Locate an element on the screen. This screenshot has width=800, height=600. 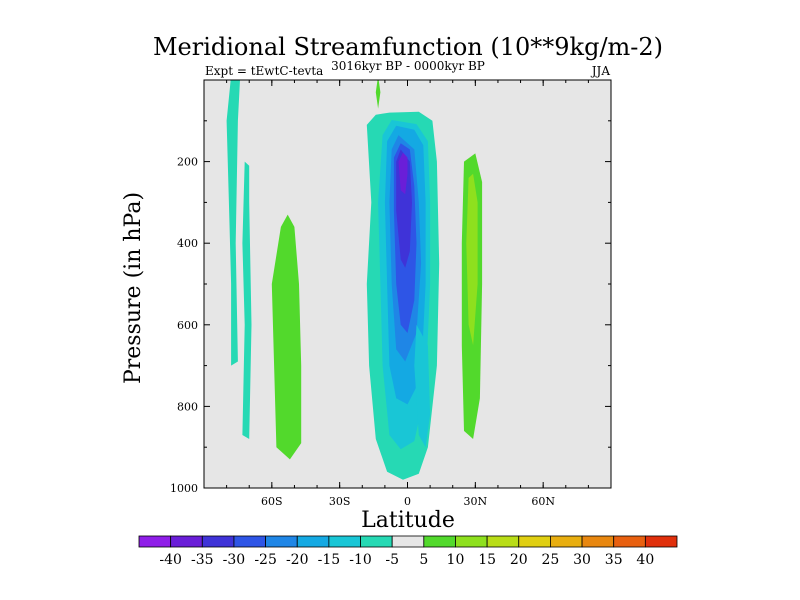
contour-west-strip-narrow is located at coordinates (247, 300).